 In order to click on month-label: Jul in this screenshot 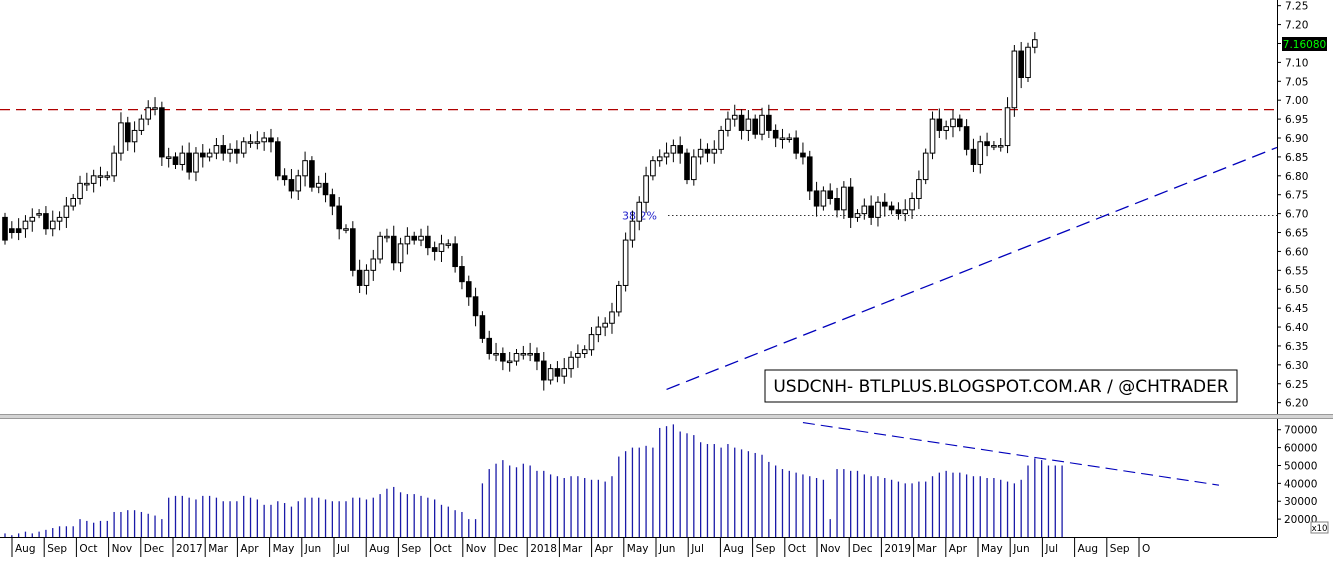, I will do `click(343, 549)`.